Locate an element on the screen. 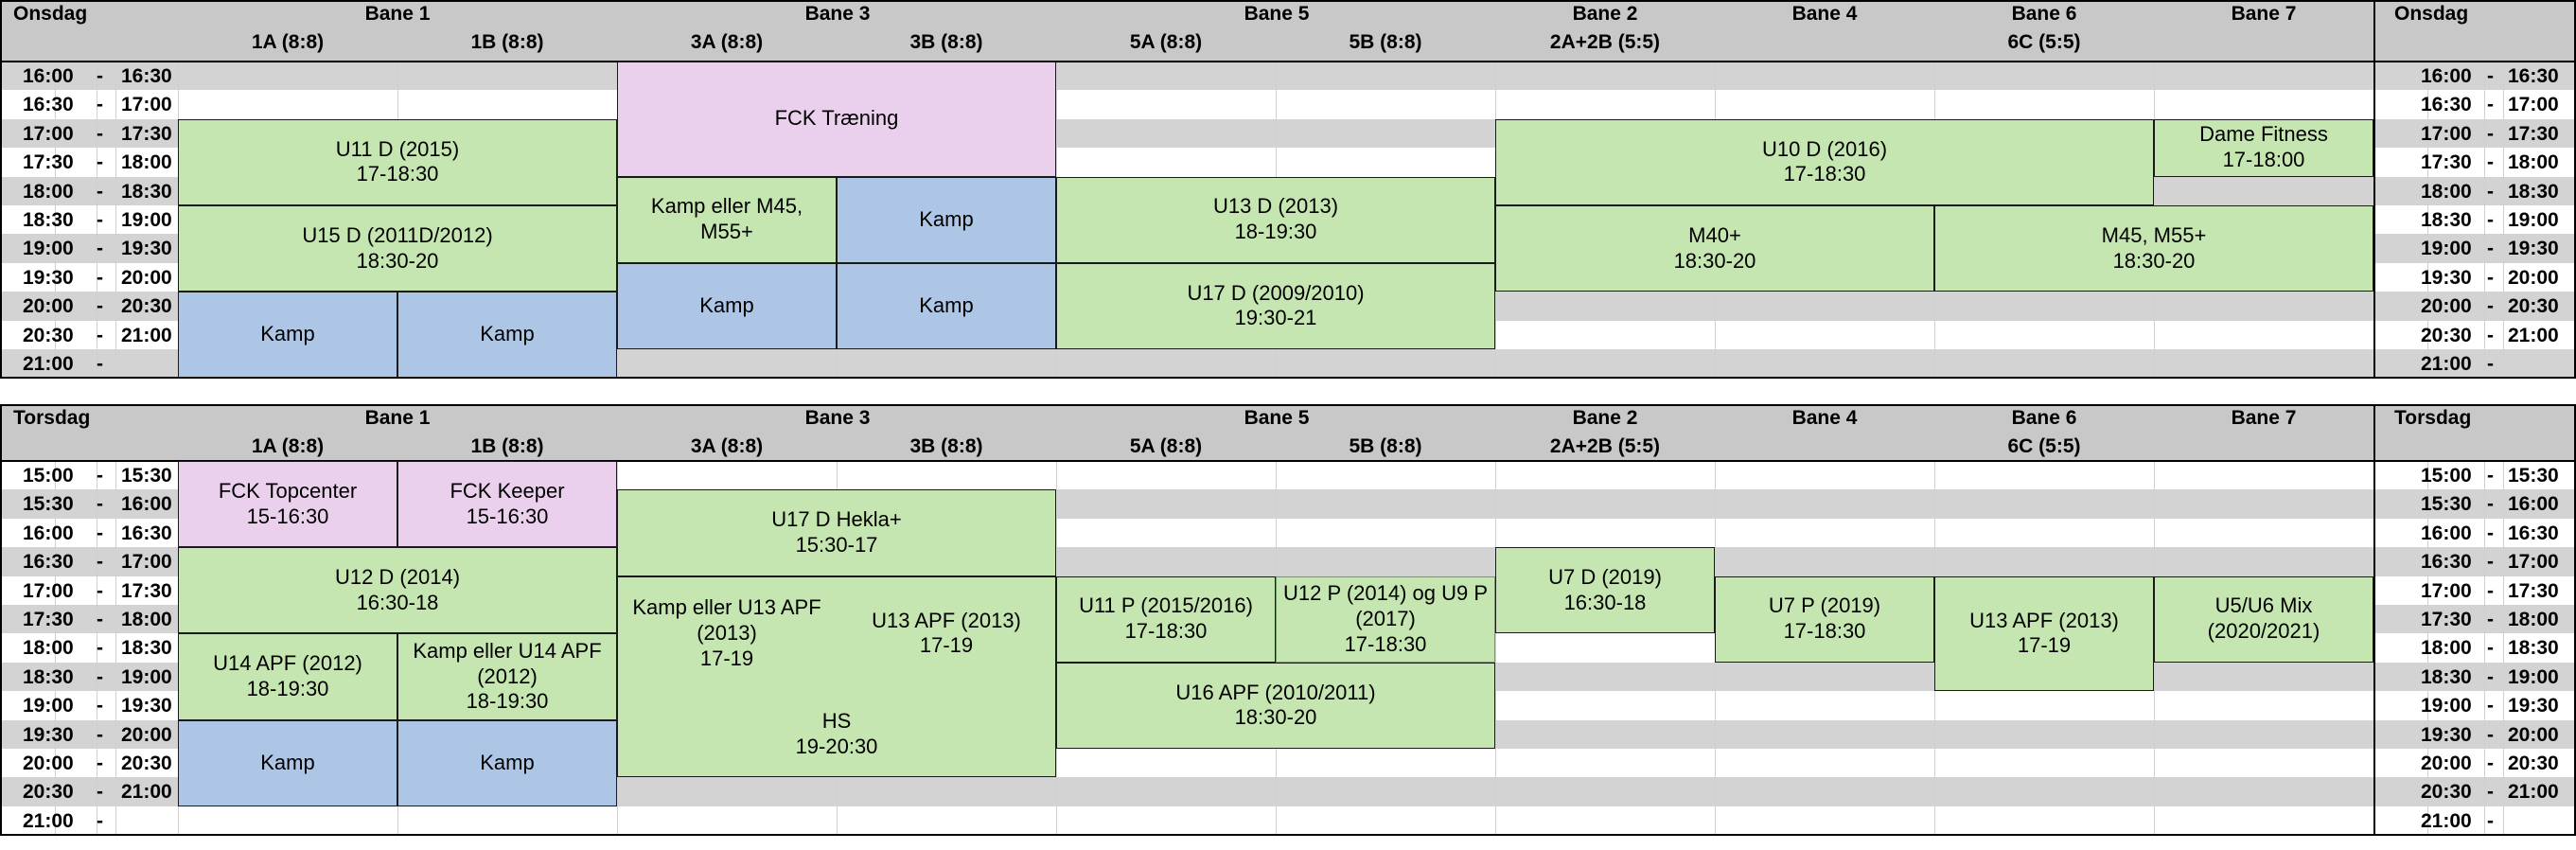 The width and height of the screenshot is (2576, 850). booking-block: U12 D (2014) 16:30-18 is located at coordinates (397, 590).